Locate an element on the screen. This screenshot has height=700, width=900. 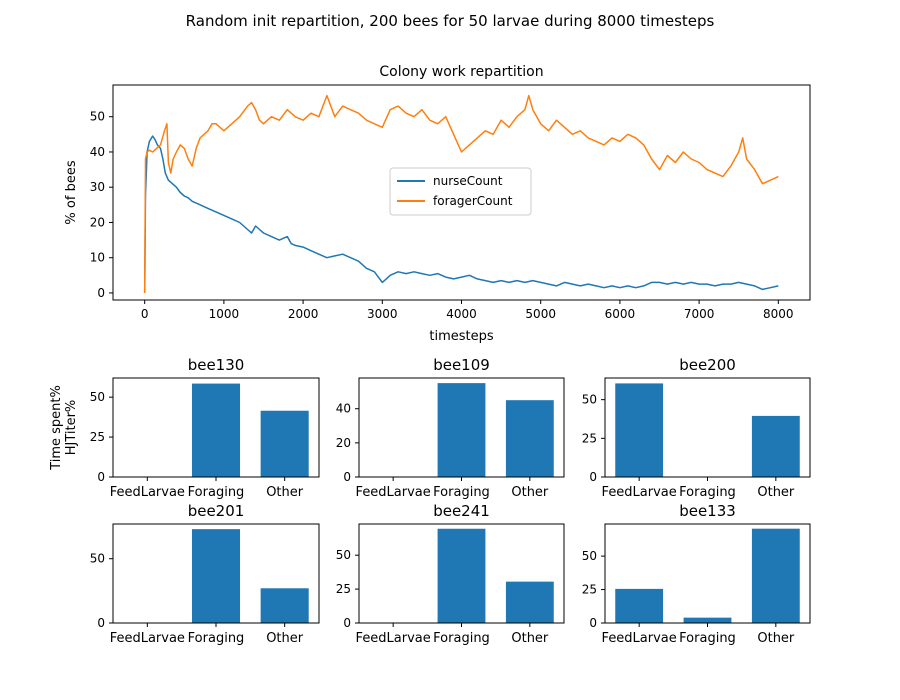
x-axis-label: timesteps is located at coordinates (461, 336).